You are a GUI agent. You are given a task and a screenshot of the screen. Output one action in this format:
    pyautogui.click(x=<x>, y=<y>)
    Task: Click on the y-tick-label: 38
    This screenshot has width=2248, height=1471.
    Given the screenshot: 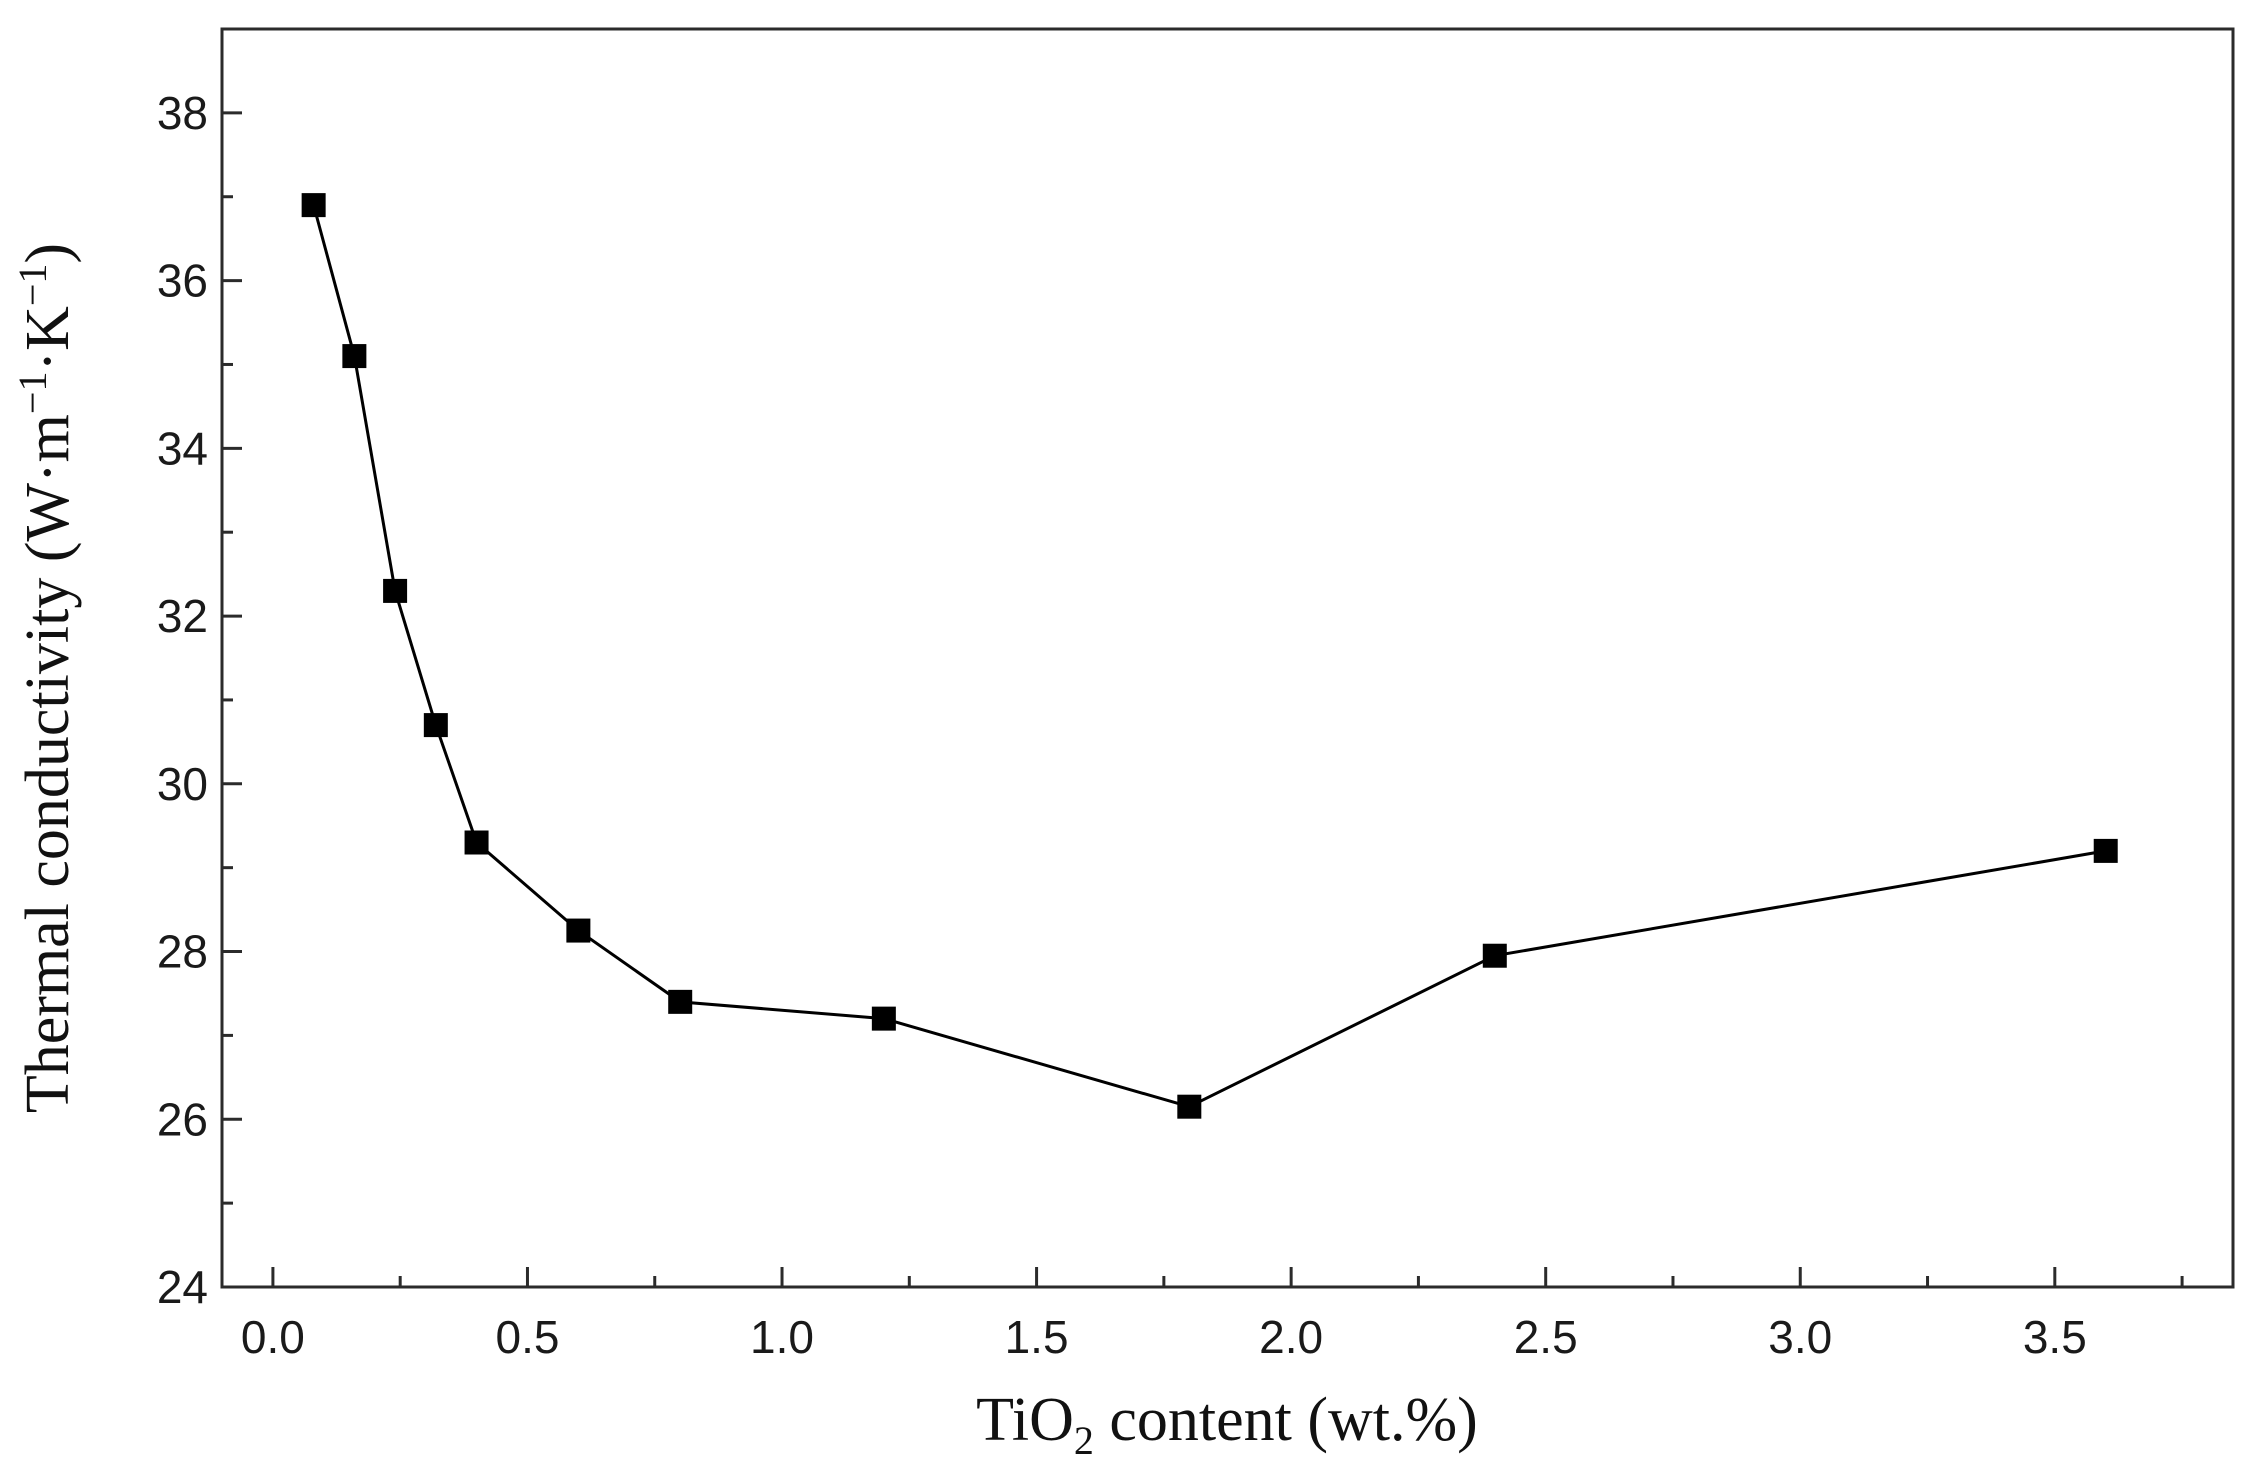 What is the action you would take?
    pyautogui.click(x=182, y=113)
    